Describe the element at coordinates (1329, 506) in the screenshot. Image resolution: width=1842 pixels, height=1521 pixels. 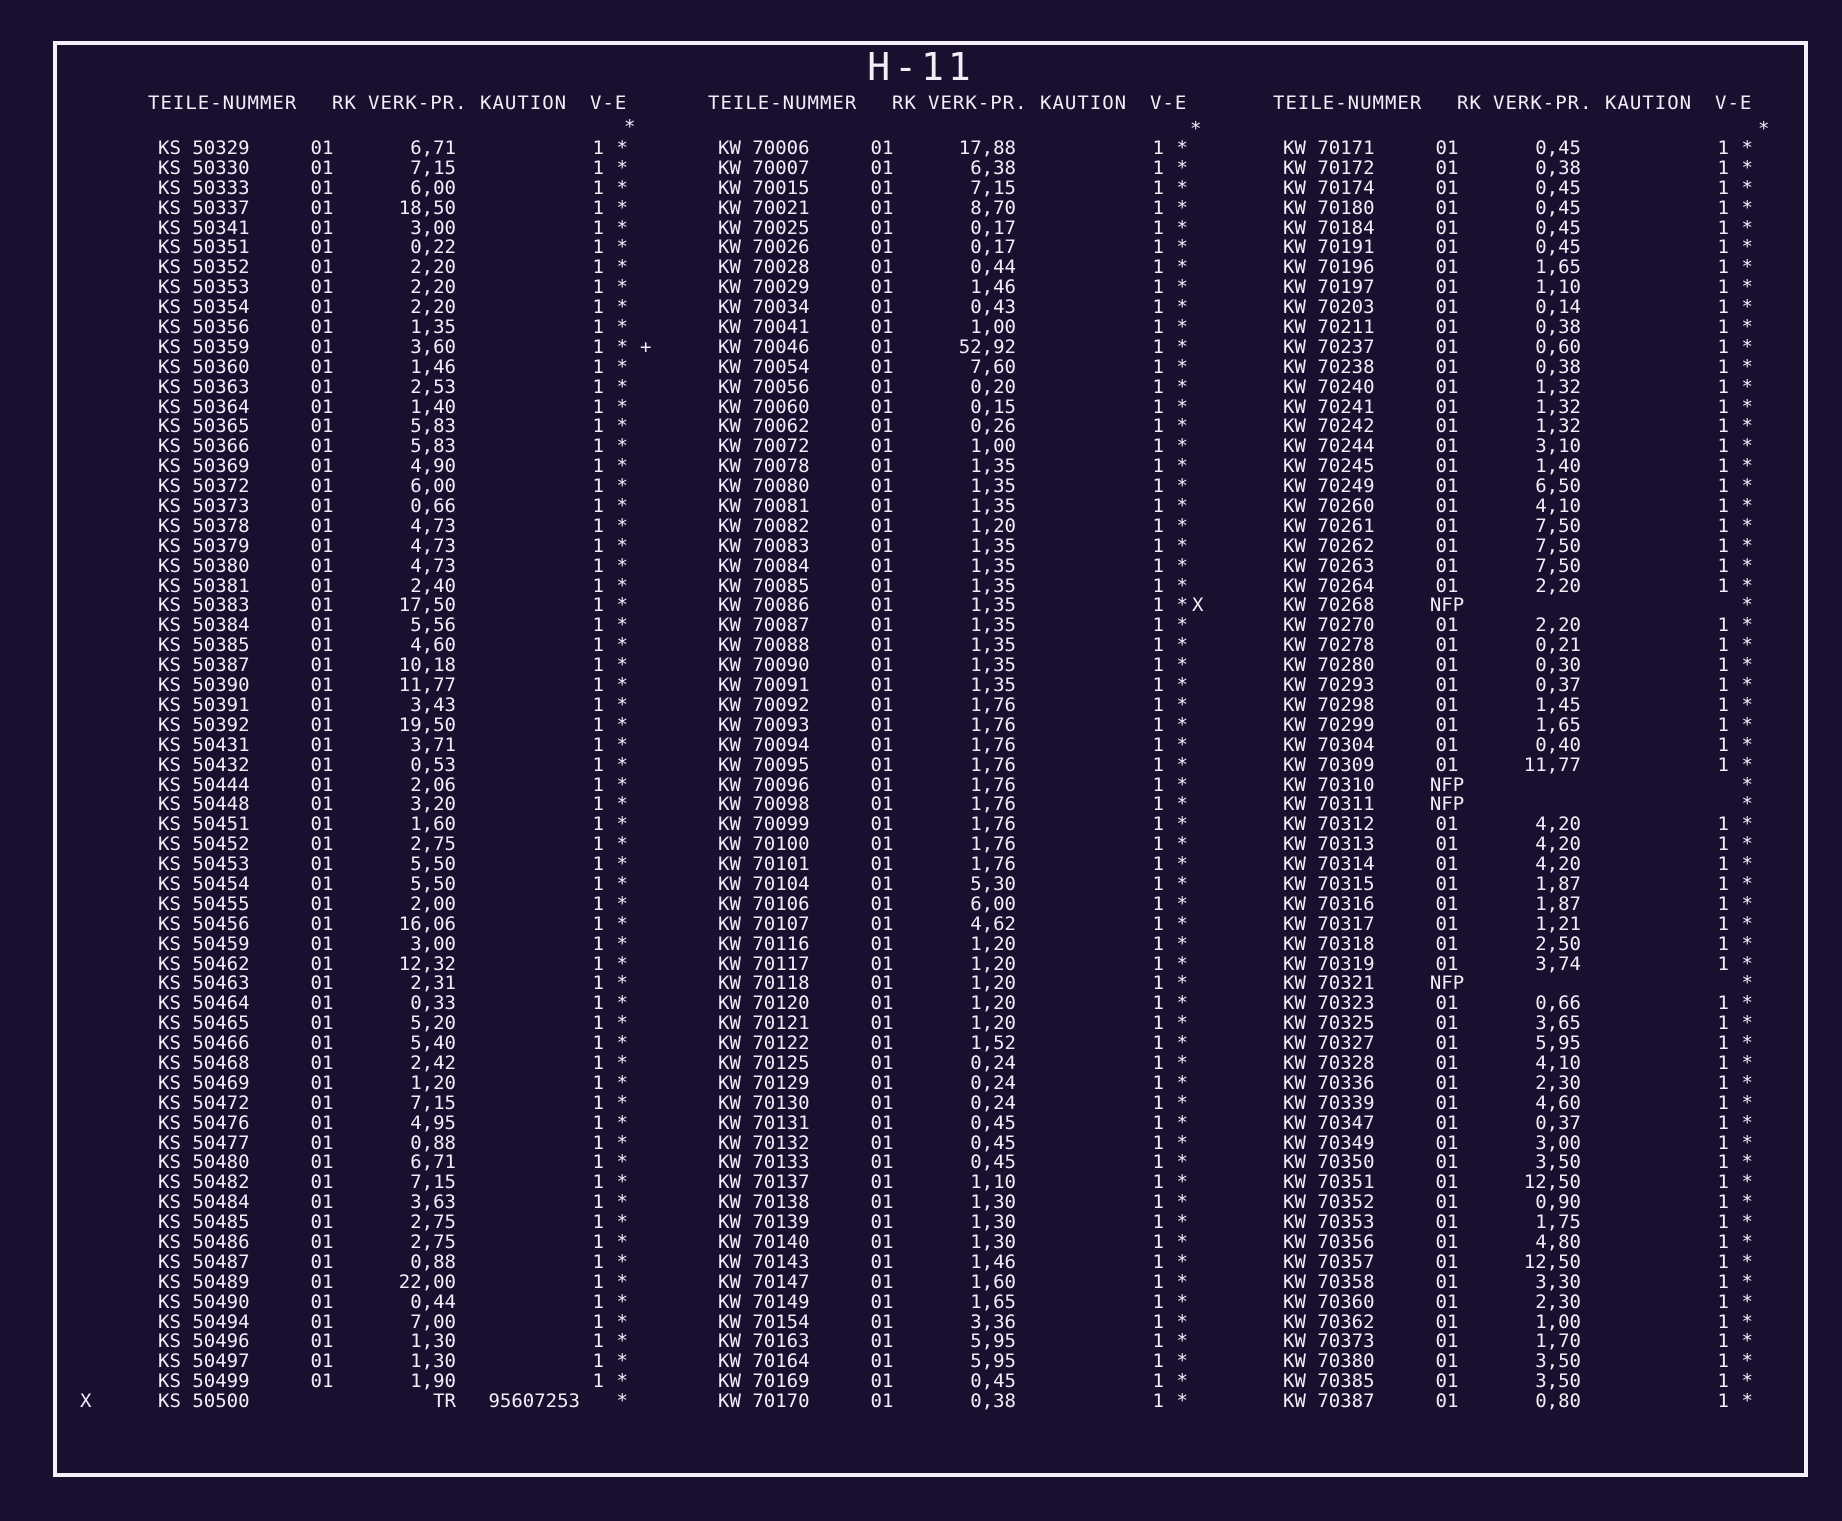
I see `part-number: KW 70260` at that location.